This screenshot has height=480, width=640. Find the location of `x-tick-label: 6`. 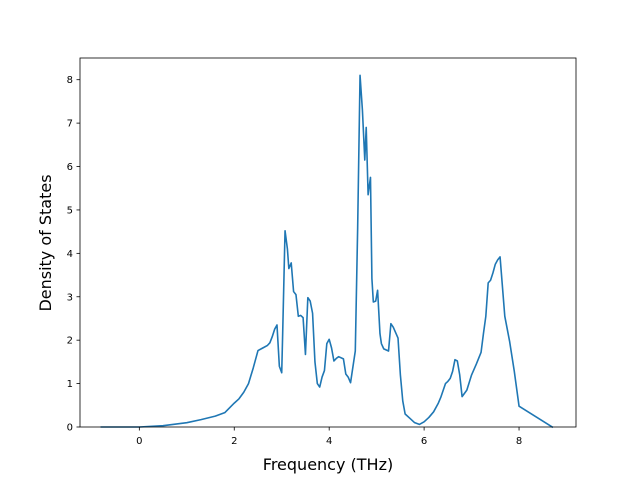

x-tick-label: 6 is located at coordinates (424, 441).